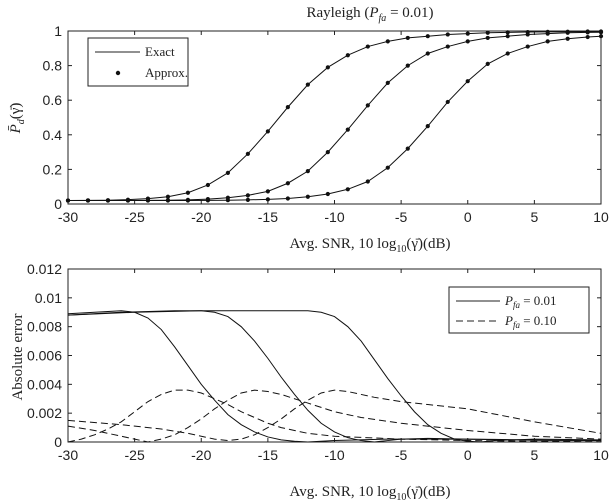  I want to click on top-y-tick-label: 0, so click(58, 204).